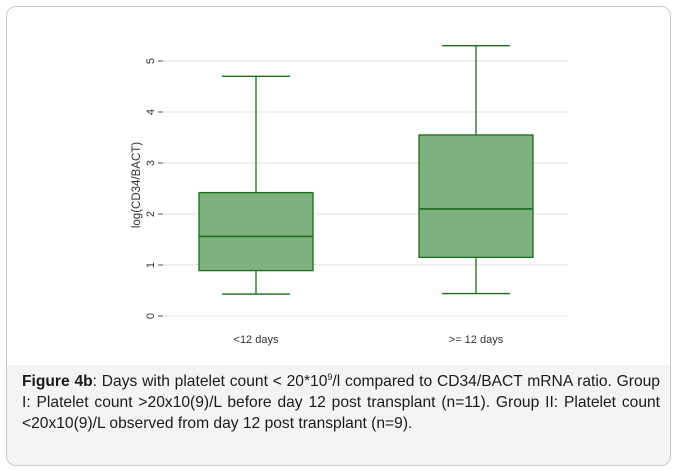 The width and height of the screenshot is (679, 471). What do you see at coordinates (330, 376) in the screenshot?
I see `caption-superscript: 9` at bounding box center [330, 376].